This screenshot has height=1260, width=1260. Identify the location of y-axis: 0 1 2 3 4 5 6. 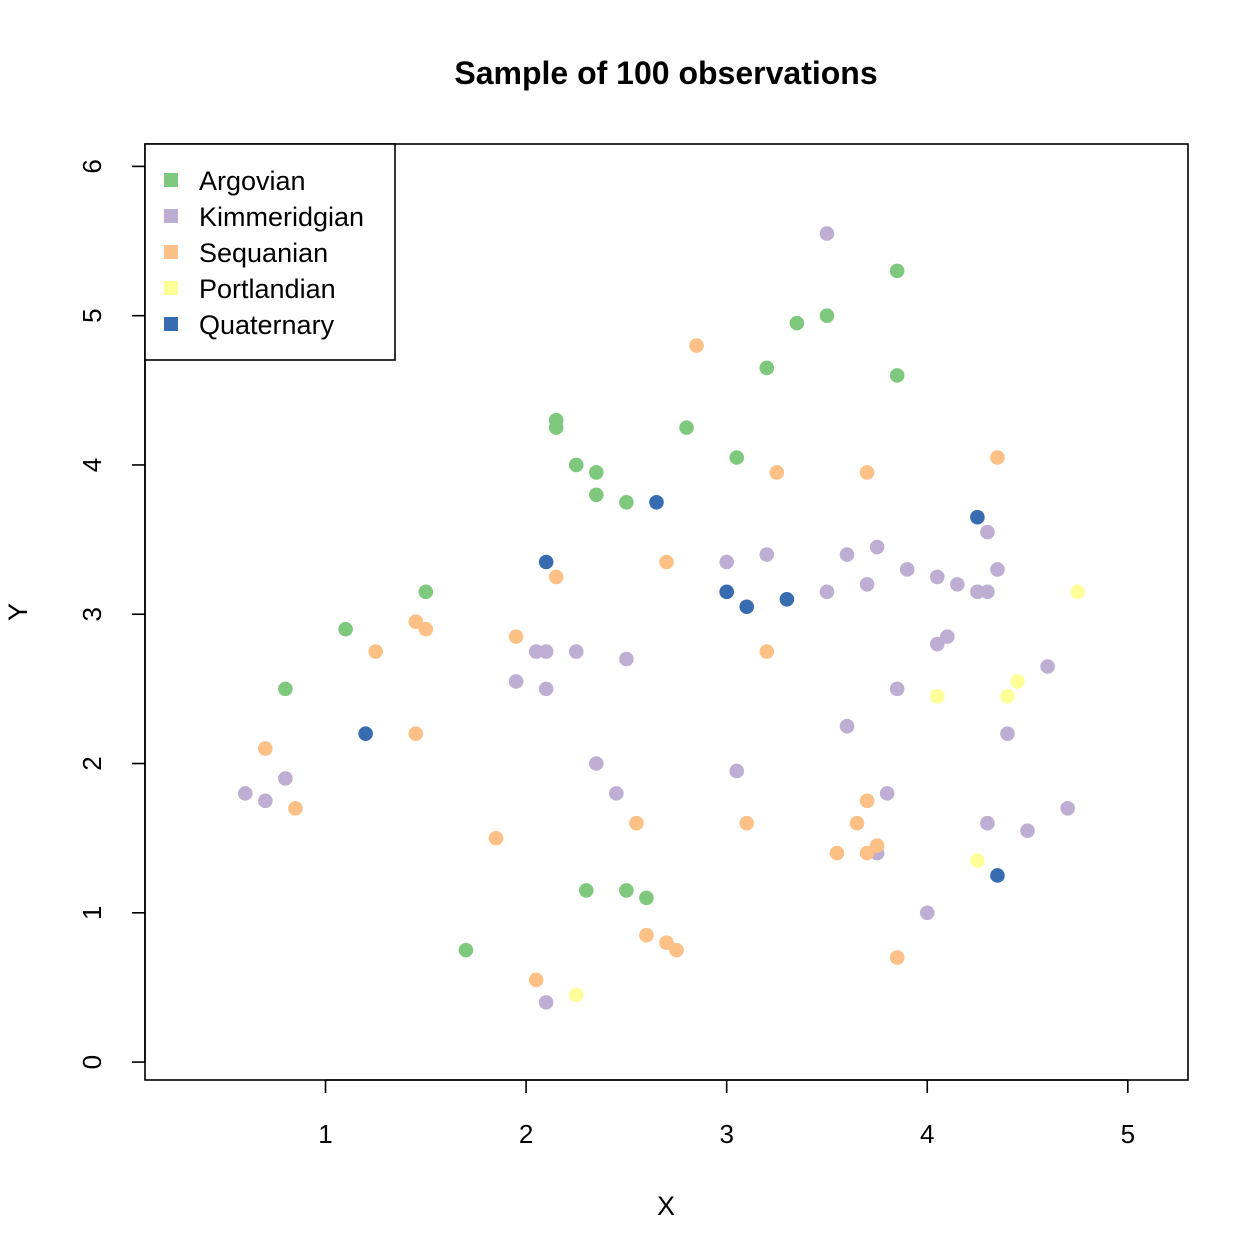
(111, 614).